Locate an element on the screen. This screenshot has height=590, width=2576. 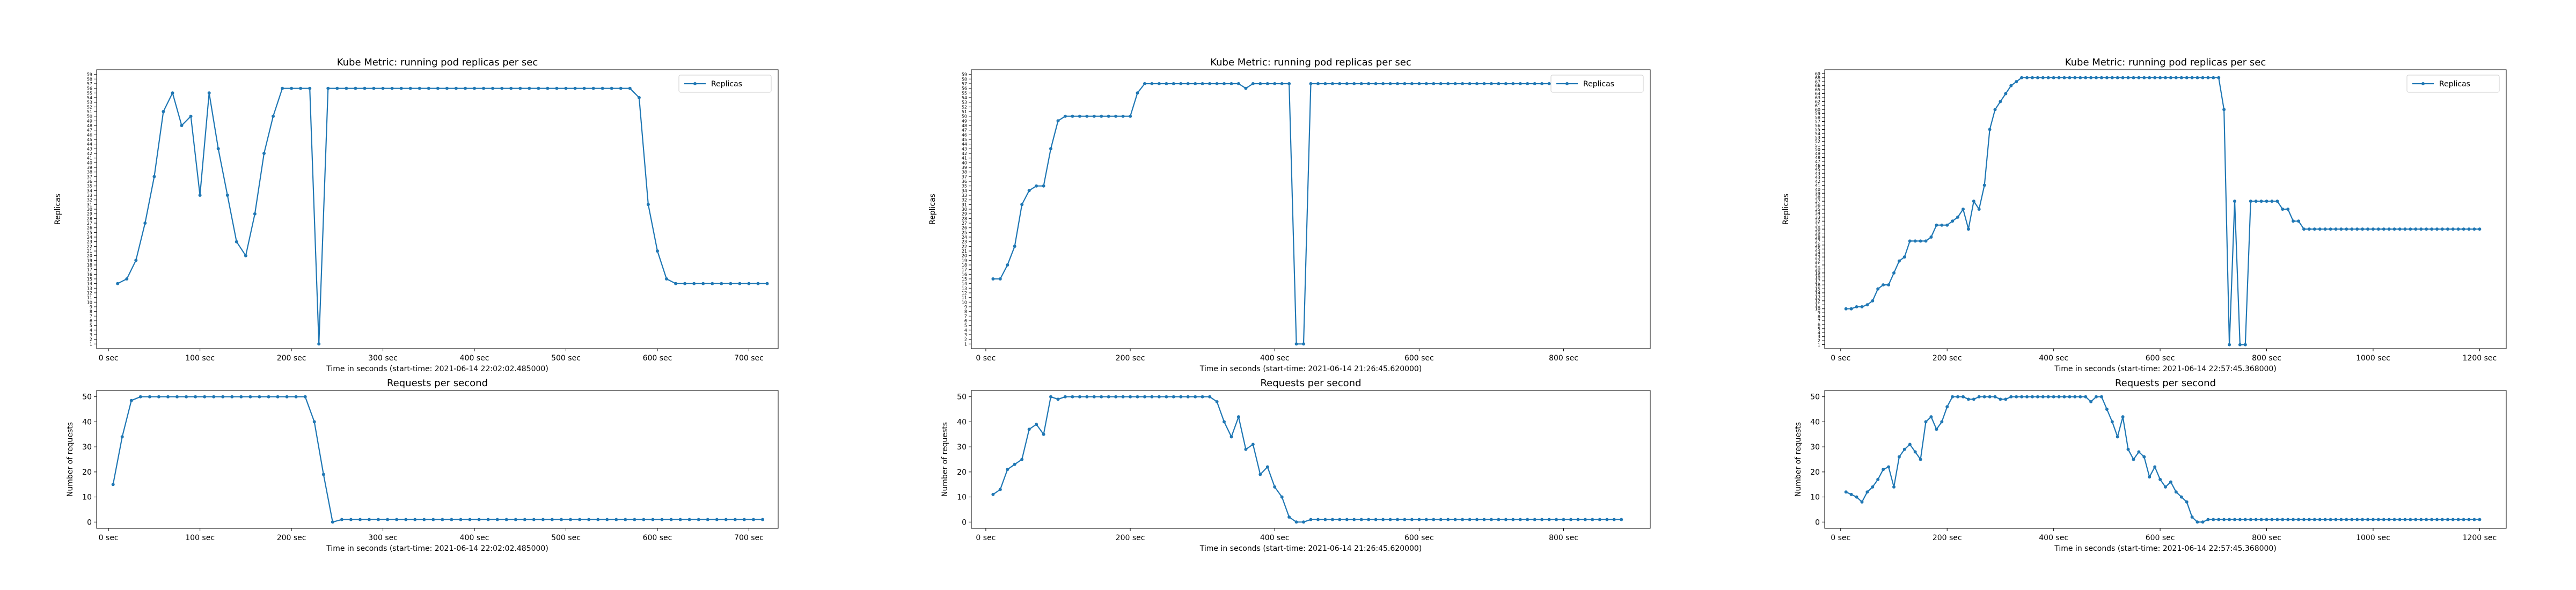
y-tick-label: 9 is located at coordinates (965, 307).